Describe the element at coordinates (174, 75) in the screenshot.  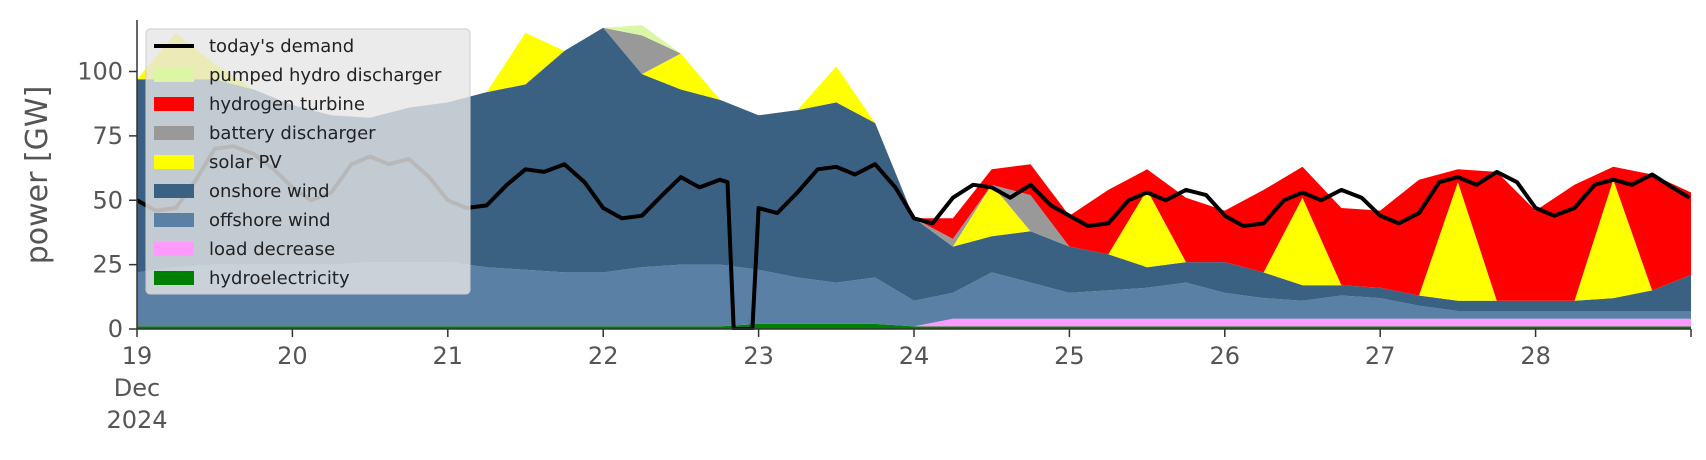
I see `legend-swatch-pumped-hydro-discharger` at that location.